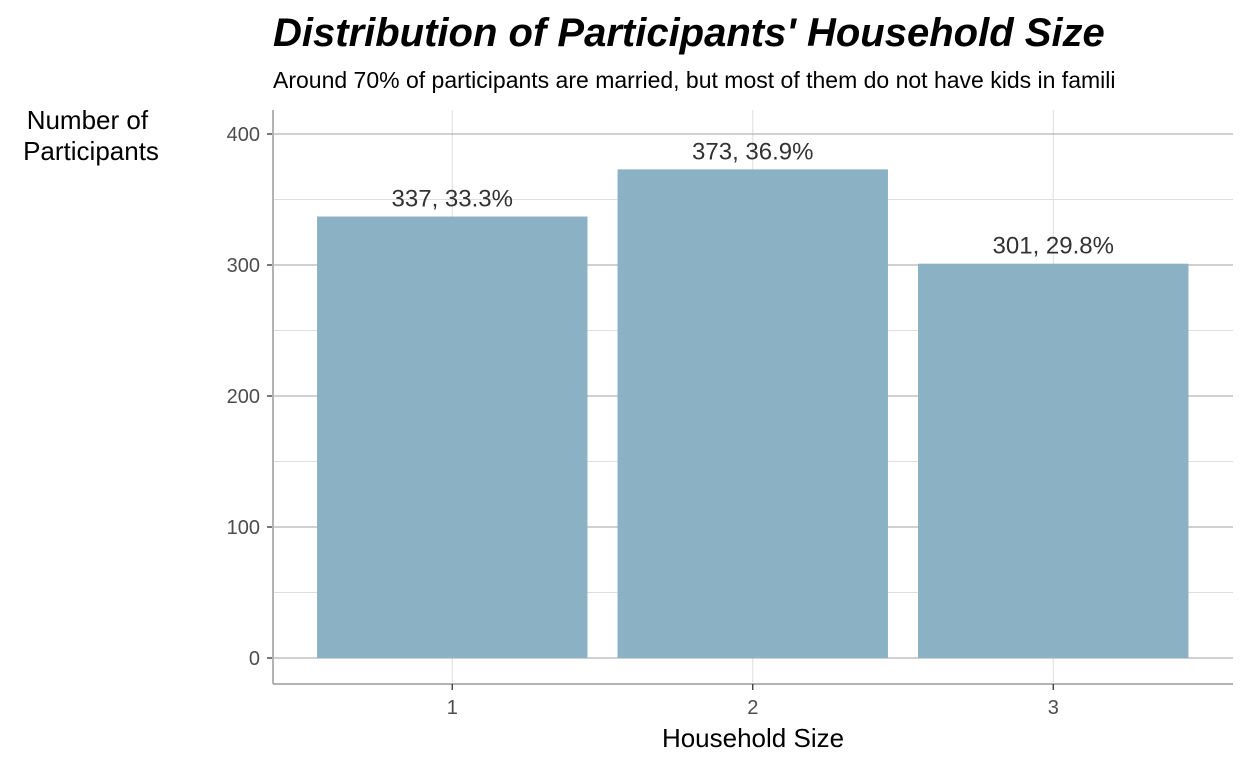 The height and width of the screenshot is (768, 1248). Describe the element at coordinates (243, 135) in the screenshot. I see `y-tick-label: 400` at that location.